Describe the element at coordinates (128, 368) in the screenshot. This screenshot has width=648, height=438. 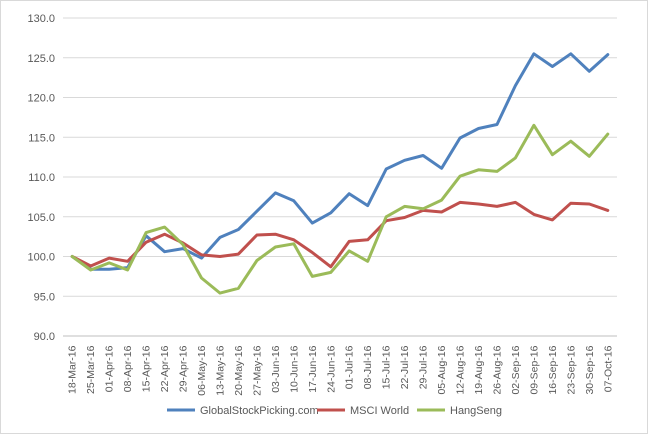
I see `x-tick-label: 08-Apr-16` at that location.